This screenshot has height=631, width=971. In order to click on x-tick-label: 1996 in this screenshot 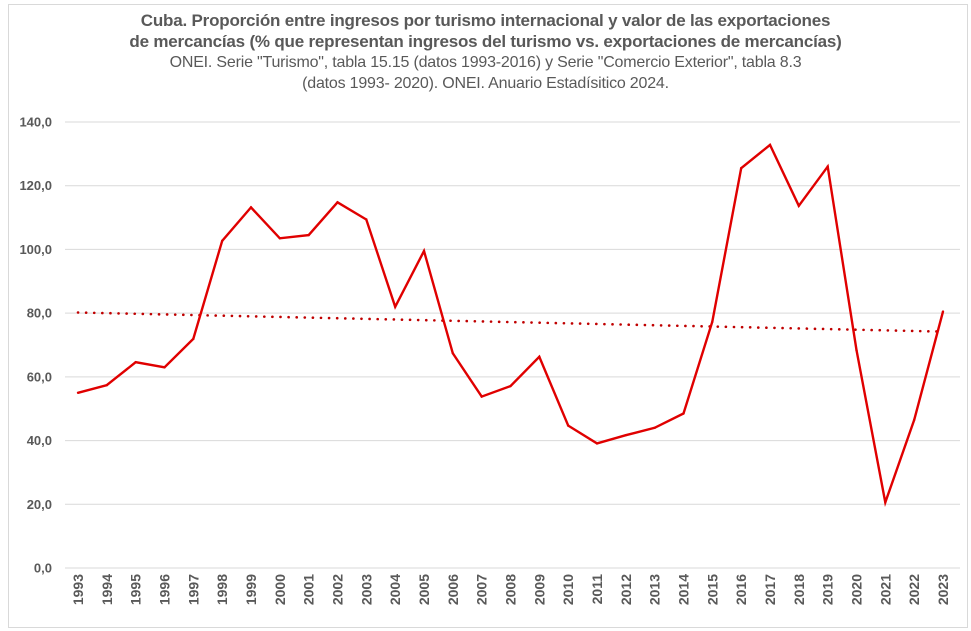, I will do `click(165, 589)`.